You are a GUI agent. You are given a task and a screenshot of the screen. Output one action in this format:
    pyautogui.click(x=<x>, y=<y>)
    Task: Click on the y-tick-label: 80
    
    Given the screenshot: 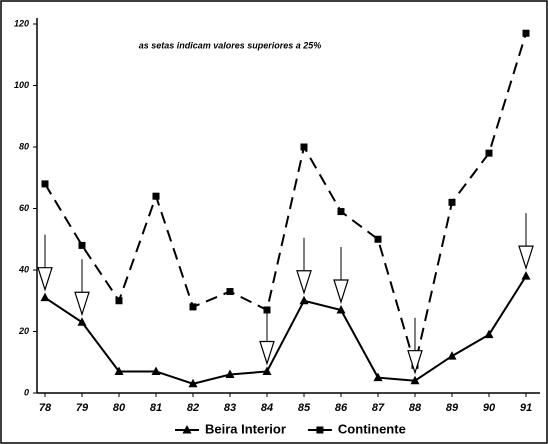 What is the action you would take?
    pyautogui.click(x=24, y=146)
    